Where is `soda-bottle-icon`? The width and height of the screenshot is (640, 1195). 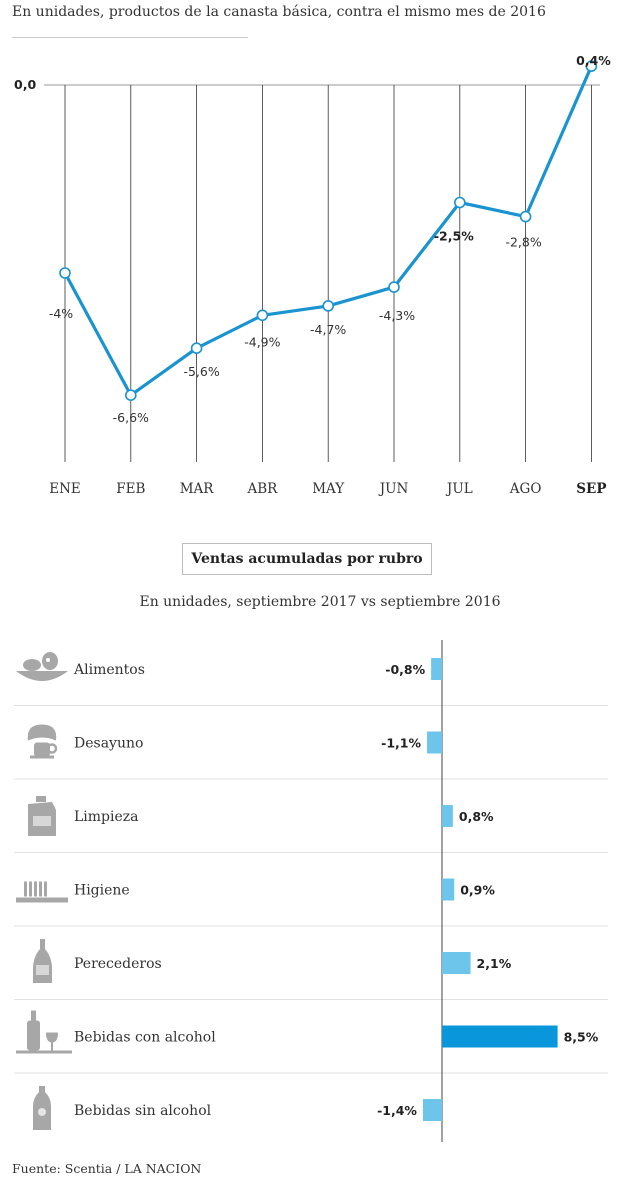 soda-bottle-icon is located at coordinates (42, 1108).